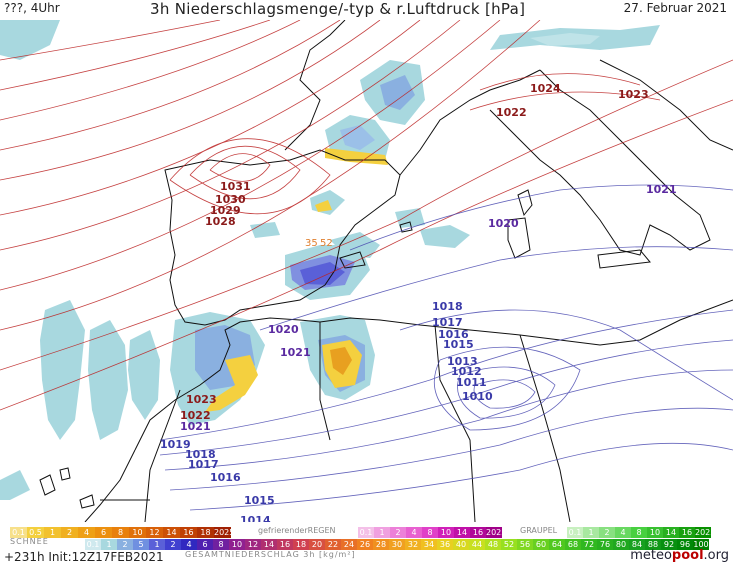  What do you see at coordinates (175, 444) in the screenshot?
I see `pressure-label: 1019` at bounding box center [175, 444].